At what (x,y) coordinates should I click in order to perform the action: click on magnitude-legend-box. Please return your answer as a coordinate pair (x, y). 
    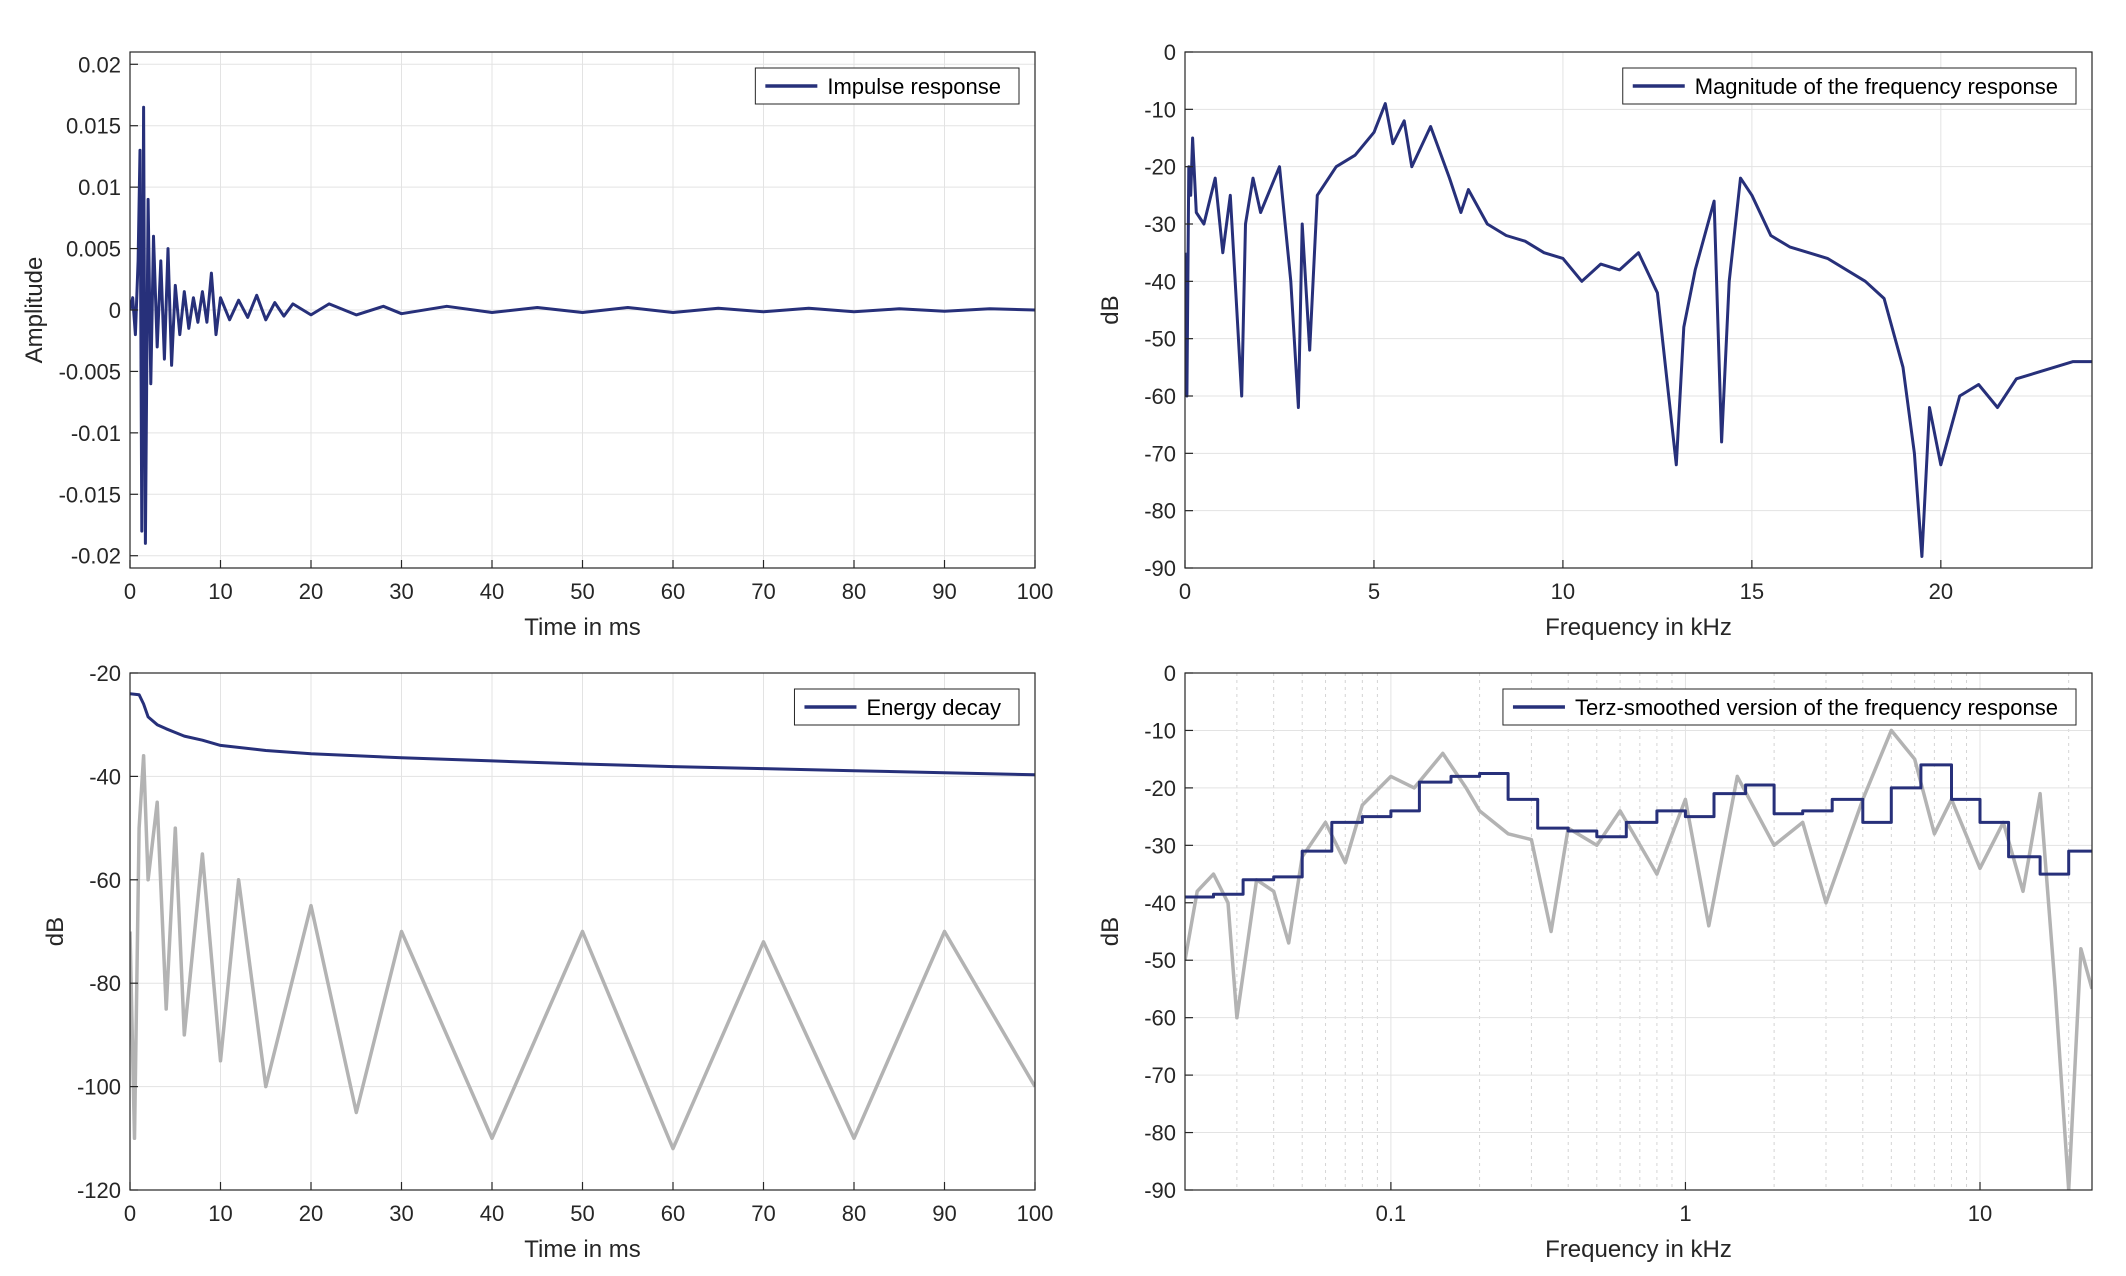
    Looking at the image, I should click on (1849, 86).